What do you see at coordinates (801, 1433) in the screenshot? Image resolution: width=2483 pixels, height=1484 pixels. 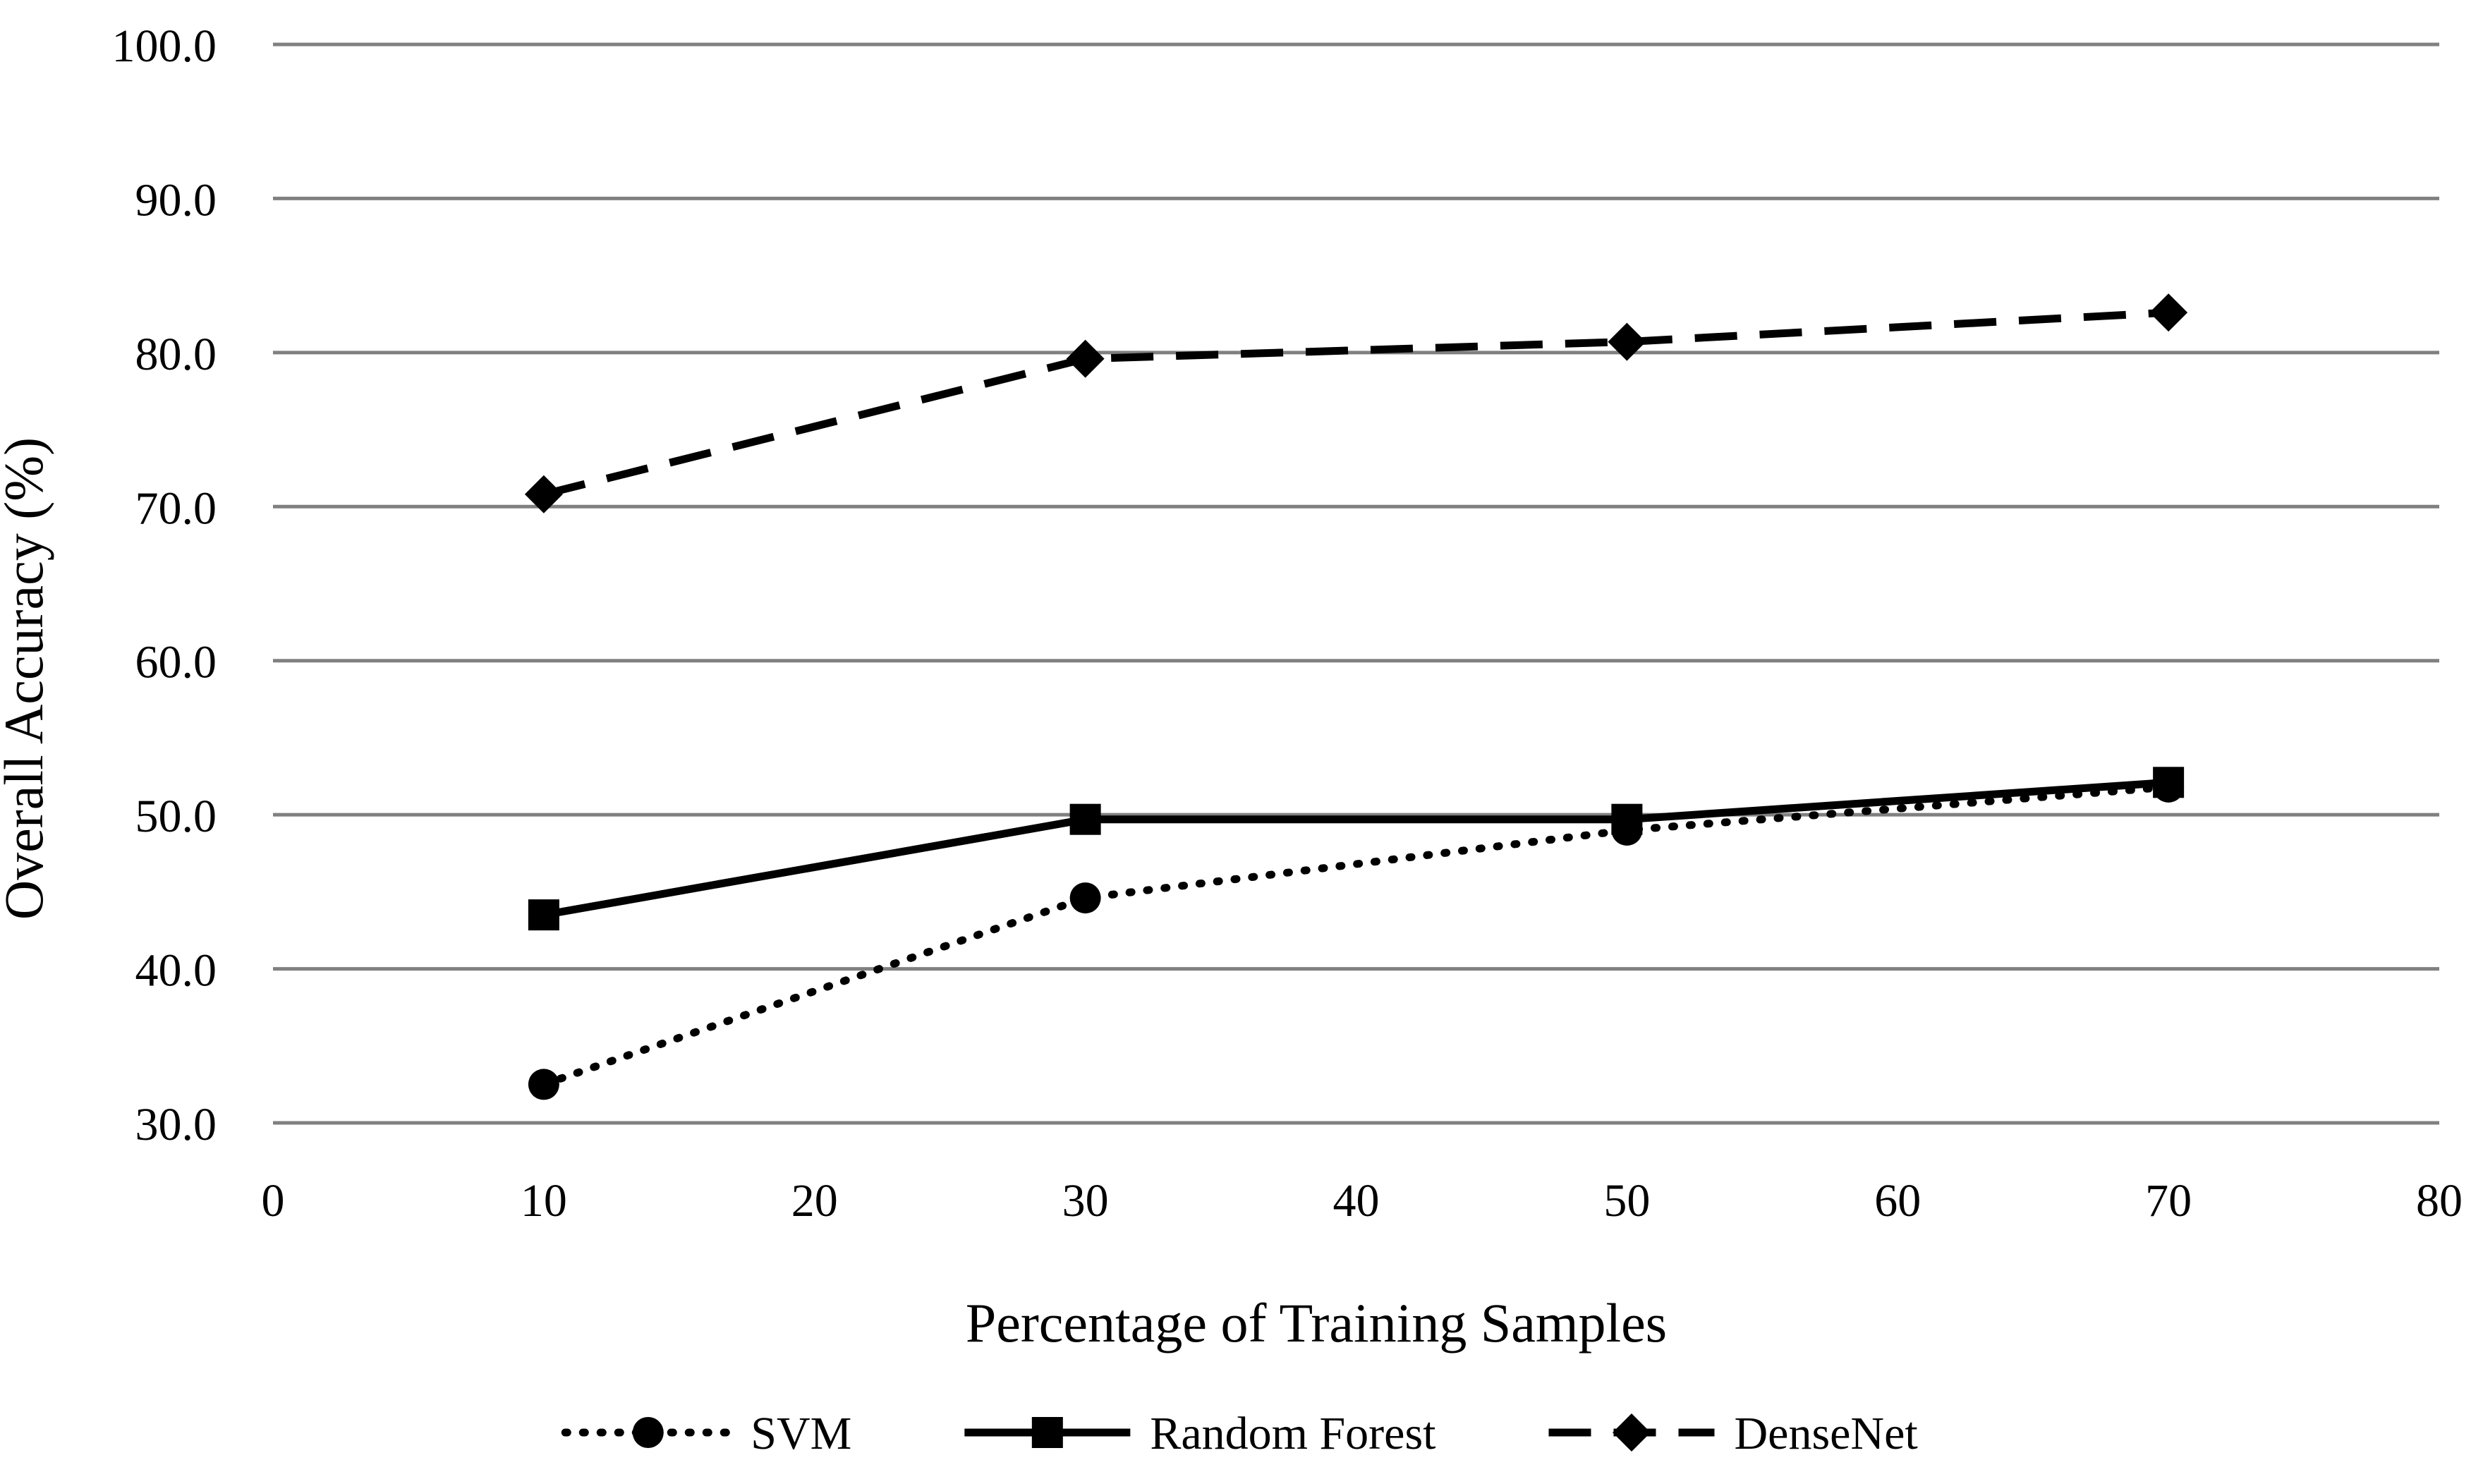 I see `legend-label-svm: SVM` at bounding box center [801, 1433].